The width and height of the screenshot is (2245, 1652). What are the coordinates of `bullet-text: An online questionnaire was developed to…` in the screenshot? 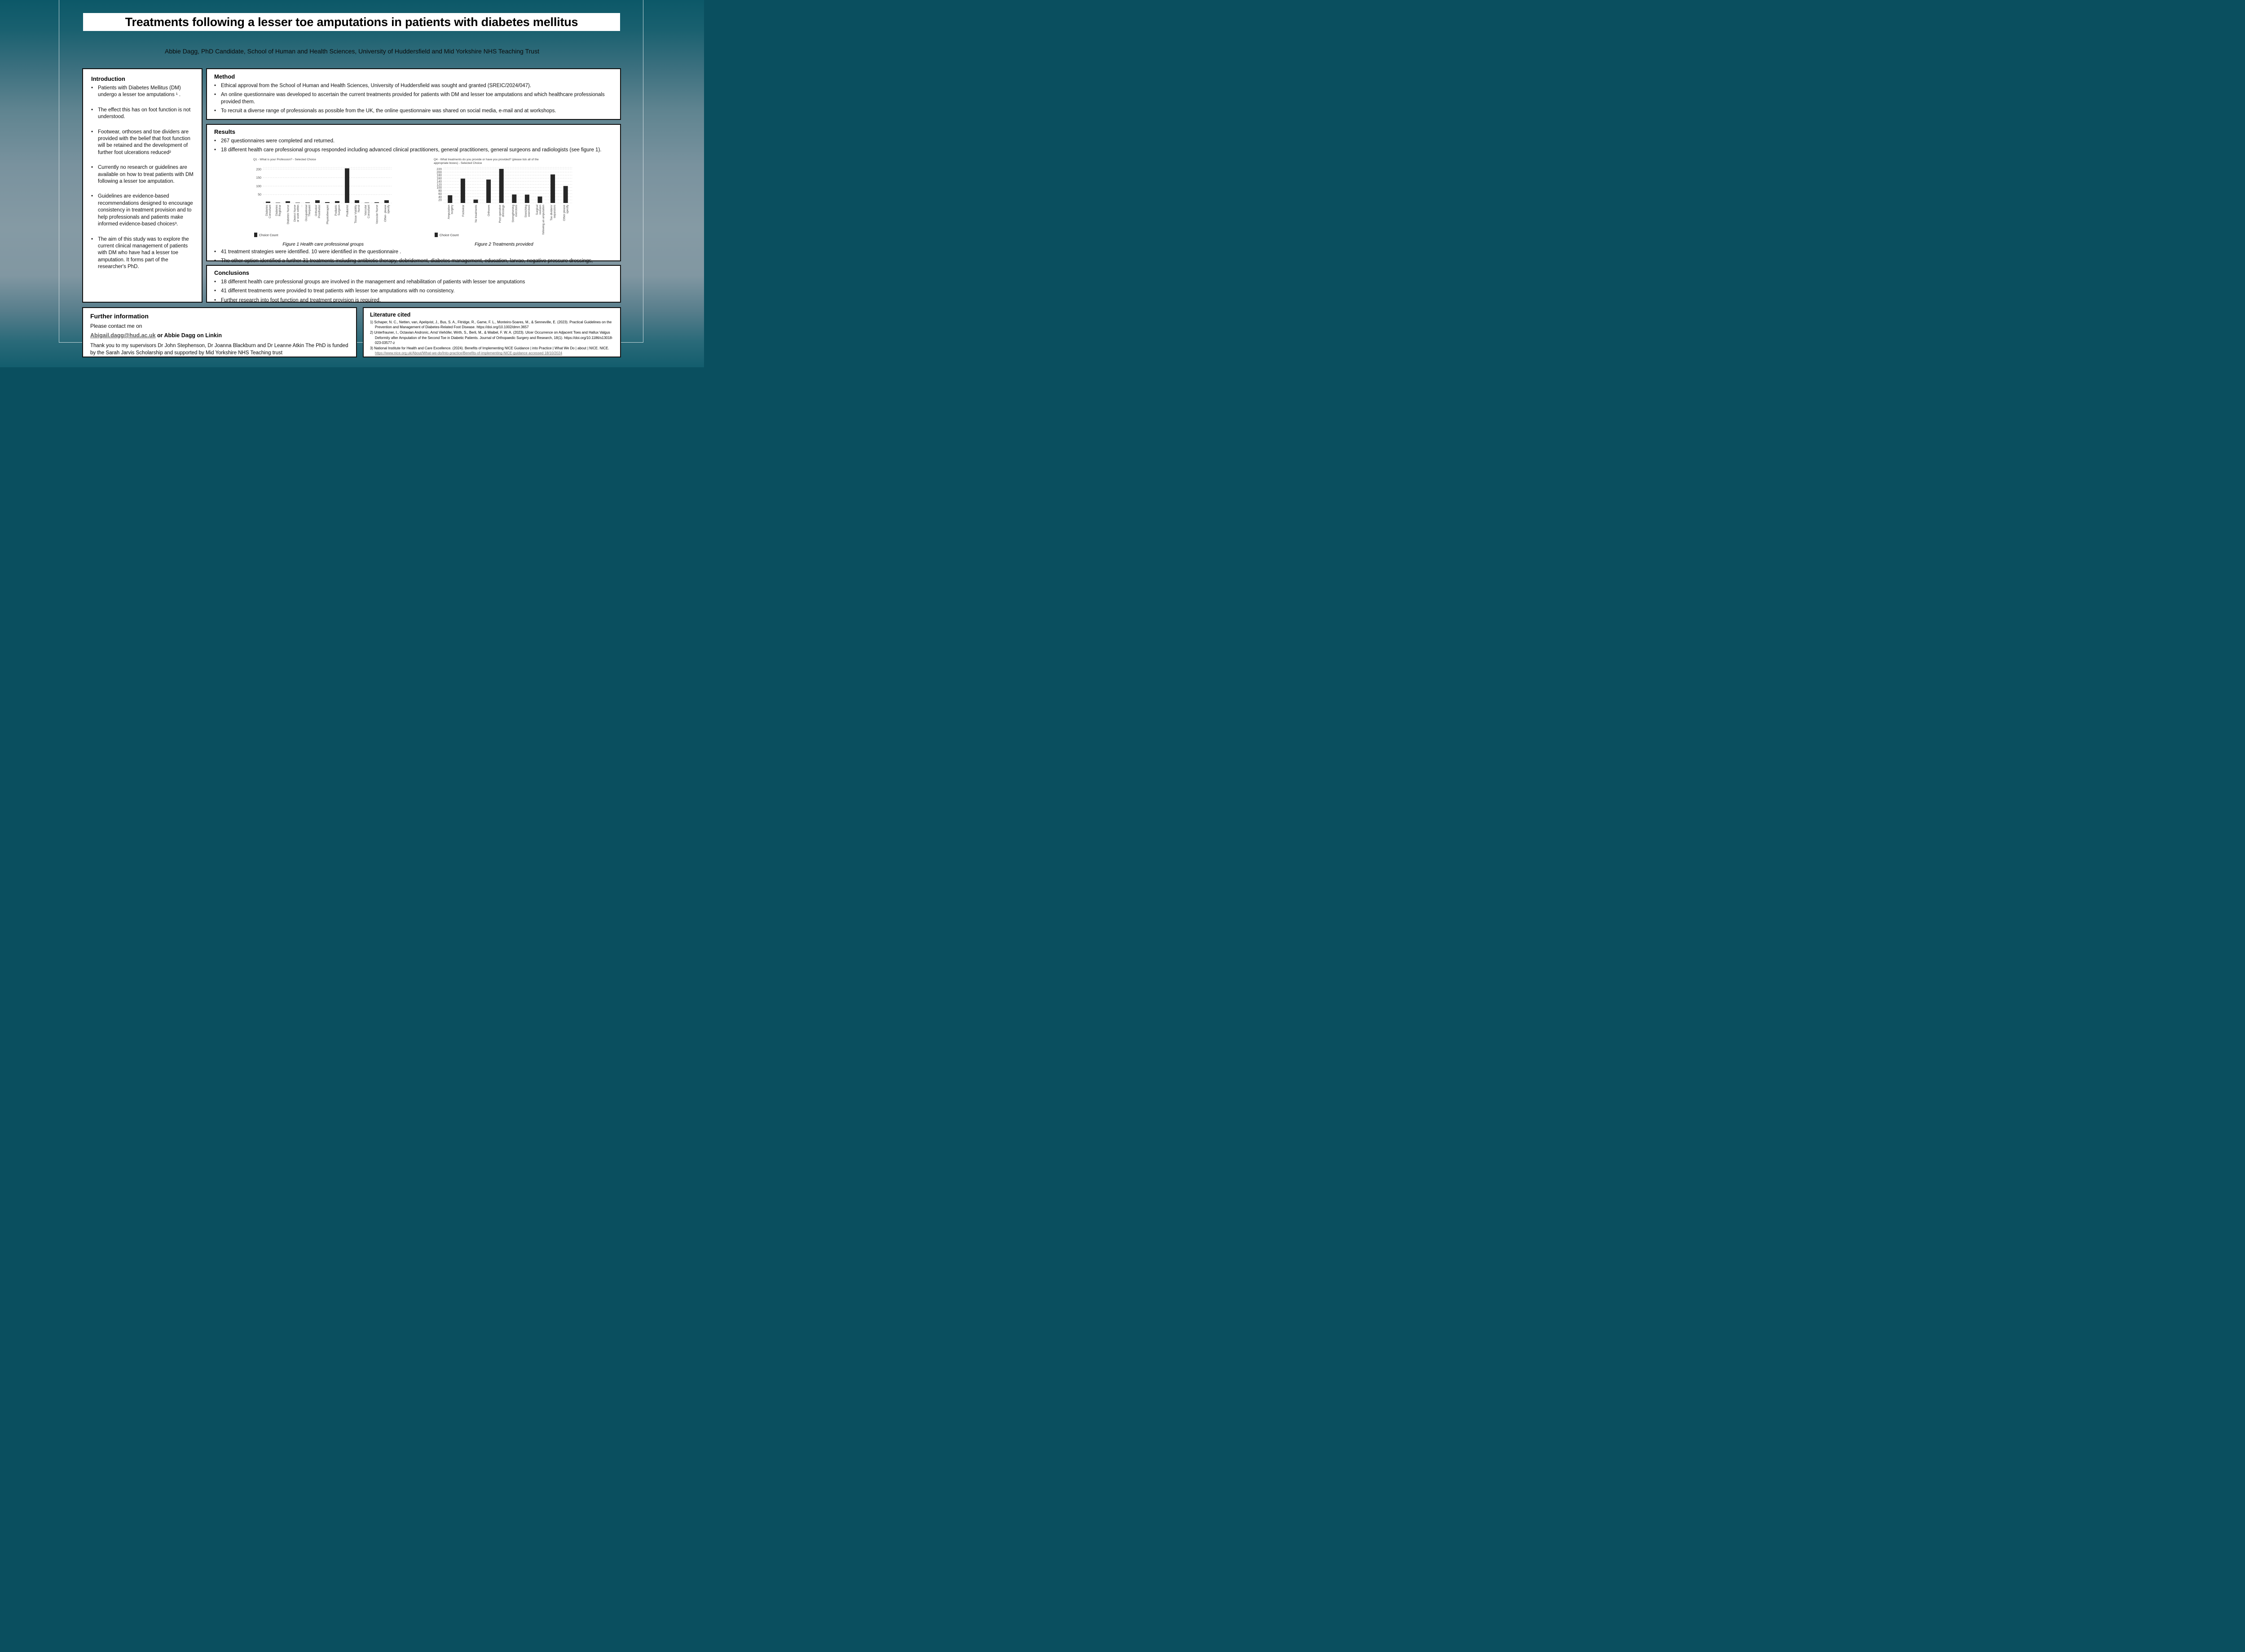 It's located at (413, 98).